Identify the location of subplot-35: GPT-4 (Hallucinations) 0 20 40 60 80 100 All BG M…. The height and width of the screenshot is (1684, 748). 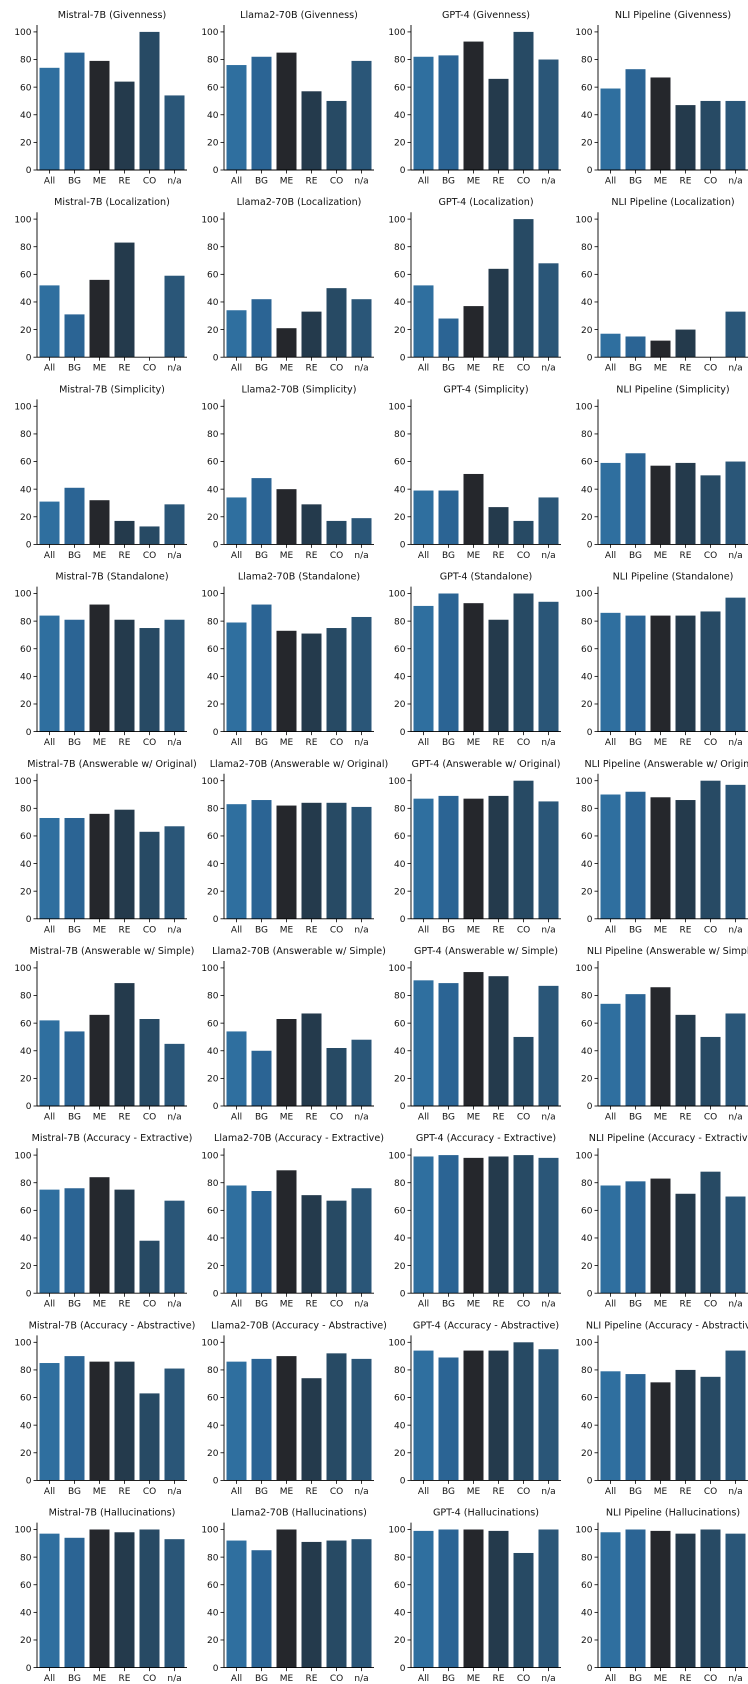
(474, 1596).